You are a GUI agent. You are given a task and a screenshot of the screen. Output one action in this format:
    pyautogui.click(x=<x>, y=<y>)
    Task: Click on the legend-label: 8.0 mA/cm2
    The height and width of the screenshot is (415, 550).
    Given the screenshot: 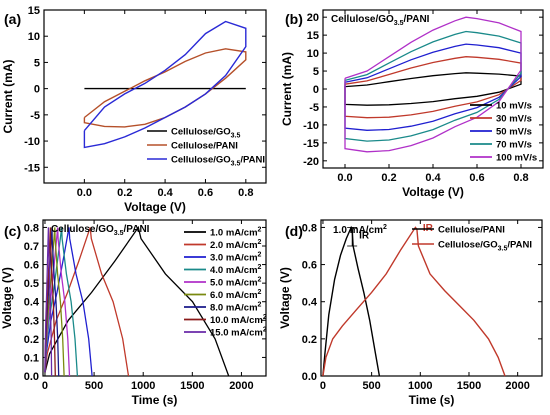 What is the action you would take?
    pyautogui.click(x=236, y=308)
    